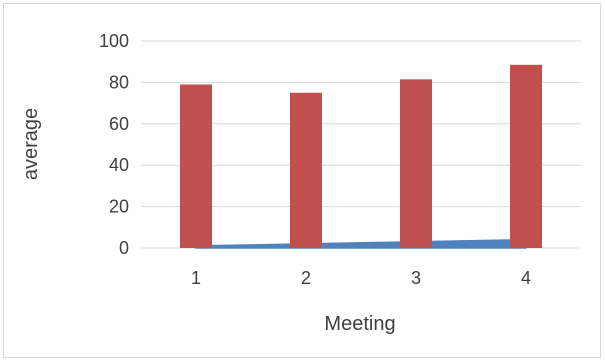 The height and width of the screenshot is (362, 605). What do you see at coordinates (361, 243) in the screenshot?
I see `line-series` at bounding box center [361, 243].